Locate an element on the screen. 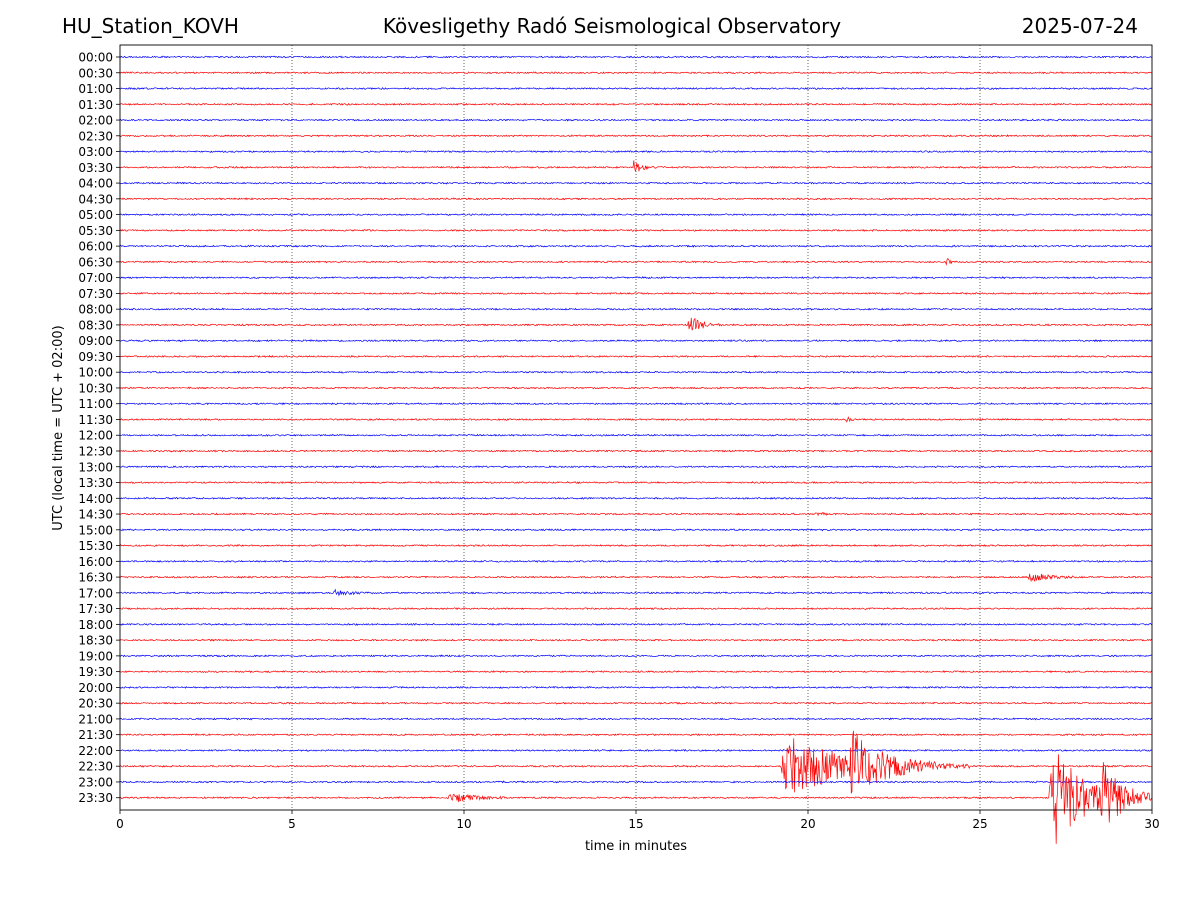 The height and width of the screenshot is (900, 1200). x-tick-label: 30 is located at coordinates (1151, 824).